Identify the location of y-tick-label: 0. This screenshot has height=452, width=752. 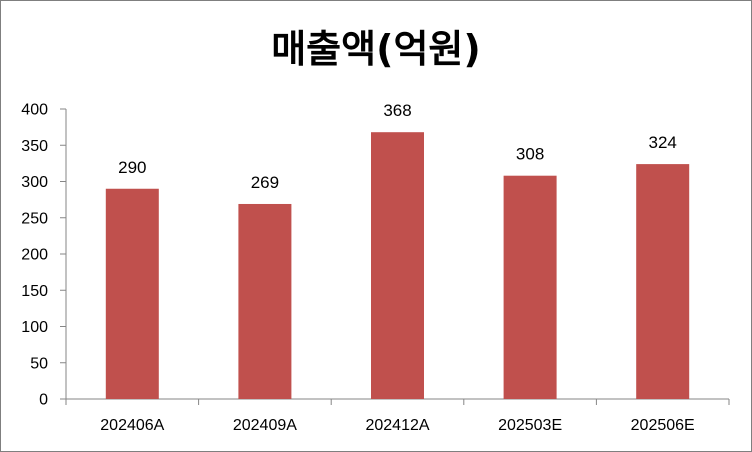
(43, 400).